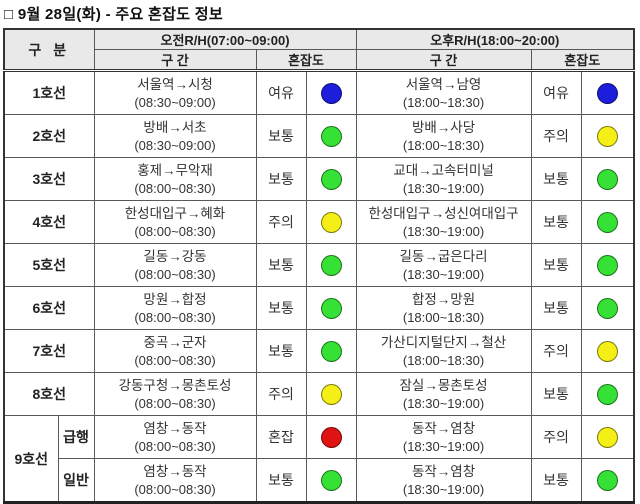 The image size is (640, 504). Describe the element at coordinates (49, 136) in the screenshot. I see `line-label: 2호선` at that location.